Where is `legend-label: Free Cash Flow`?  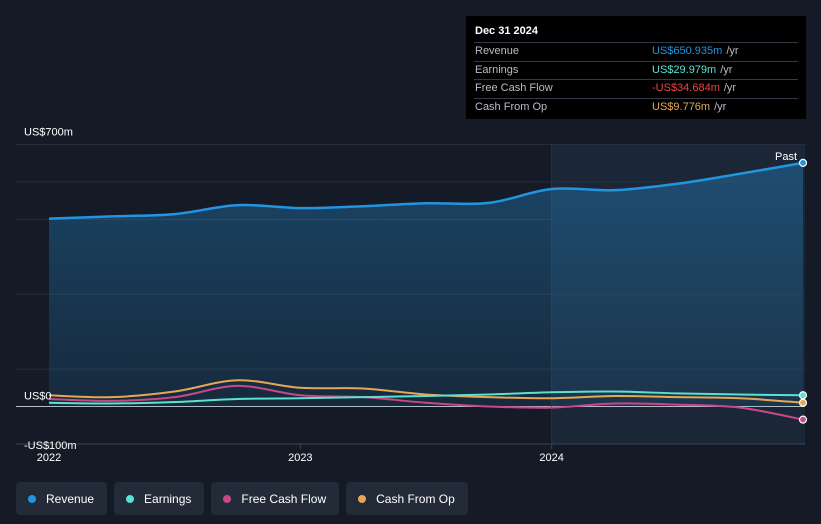
legend-label: Free Cash Flow is located at coordinates (284, 498).